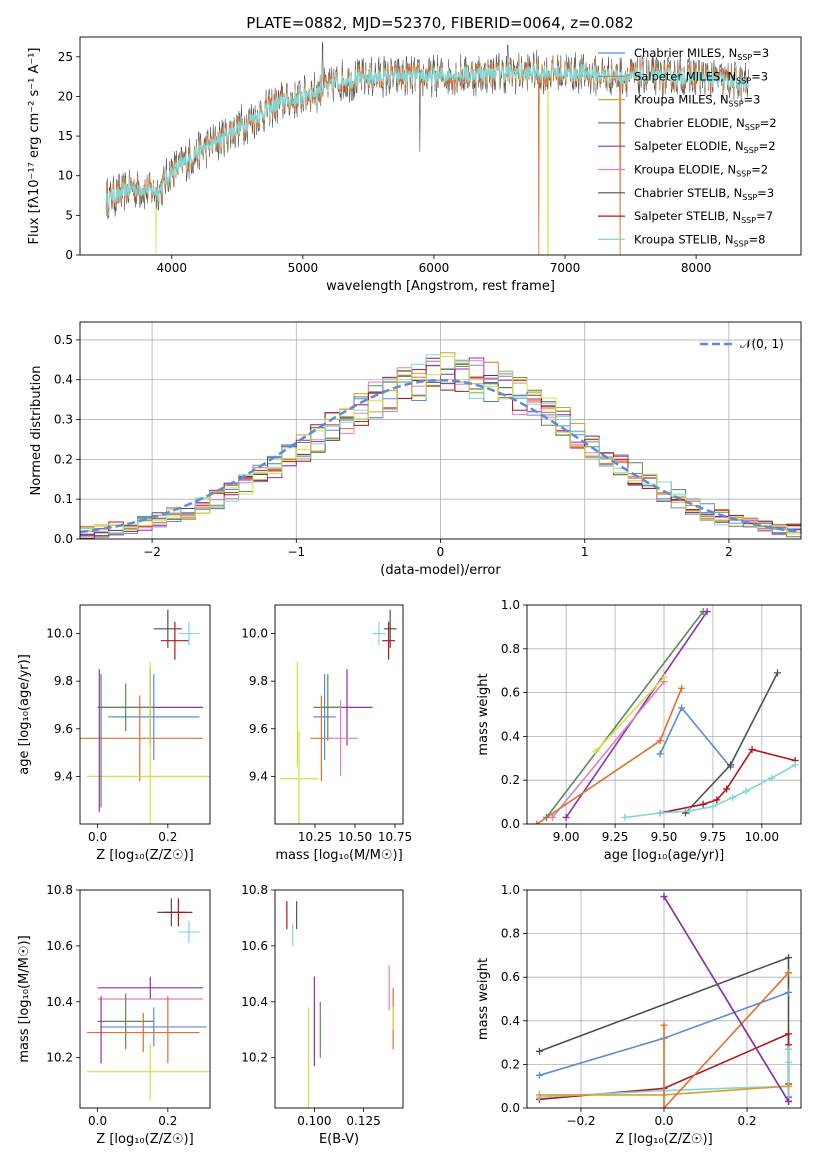  What do you see at coordinates (59, 890) in the screenshot?
I see `y-tick-label: 10.8` at bounding box center [59, 890].